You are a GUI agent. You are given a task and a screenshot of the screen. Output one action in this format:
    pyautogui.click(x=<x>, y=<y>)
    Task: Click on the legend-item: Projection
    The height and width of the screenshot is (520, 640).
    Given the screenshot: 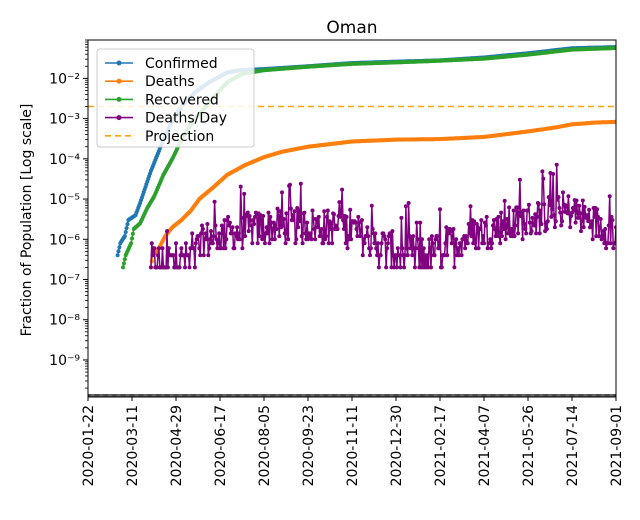 What is the action you would take?
    pyautogui.click(x=159, y=137)
    